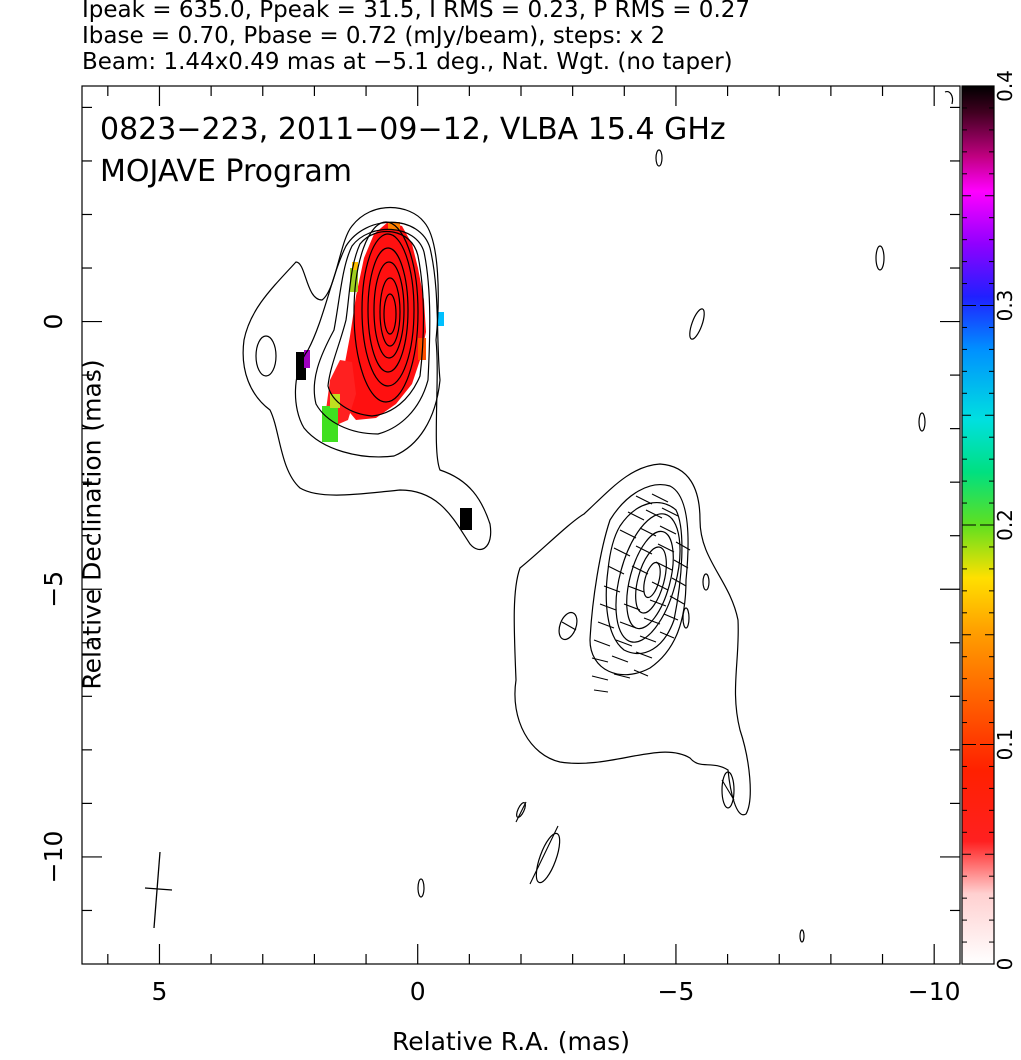 This screenshot has height=1060, width=1021. I want to click on colorbar-tick-label: 0.3, so click(1005, 306).